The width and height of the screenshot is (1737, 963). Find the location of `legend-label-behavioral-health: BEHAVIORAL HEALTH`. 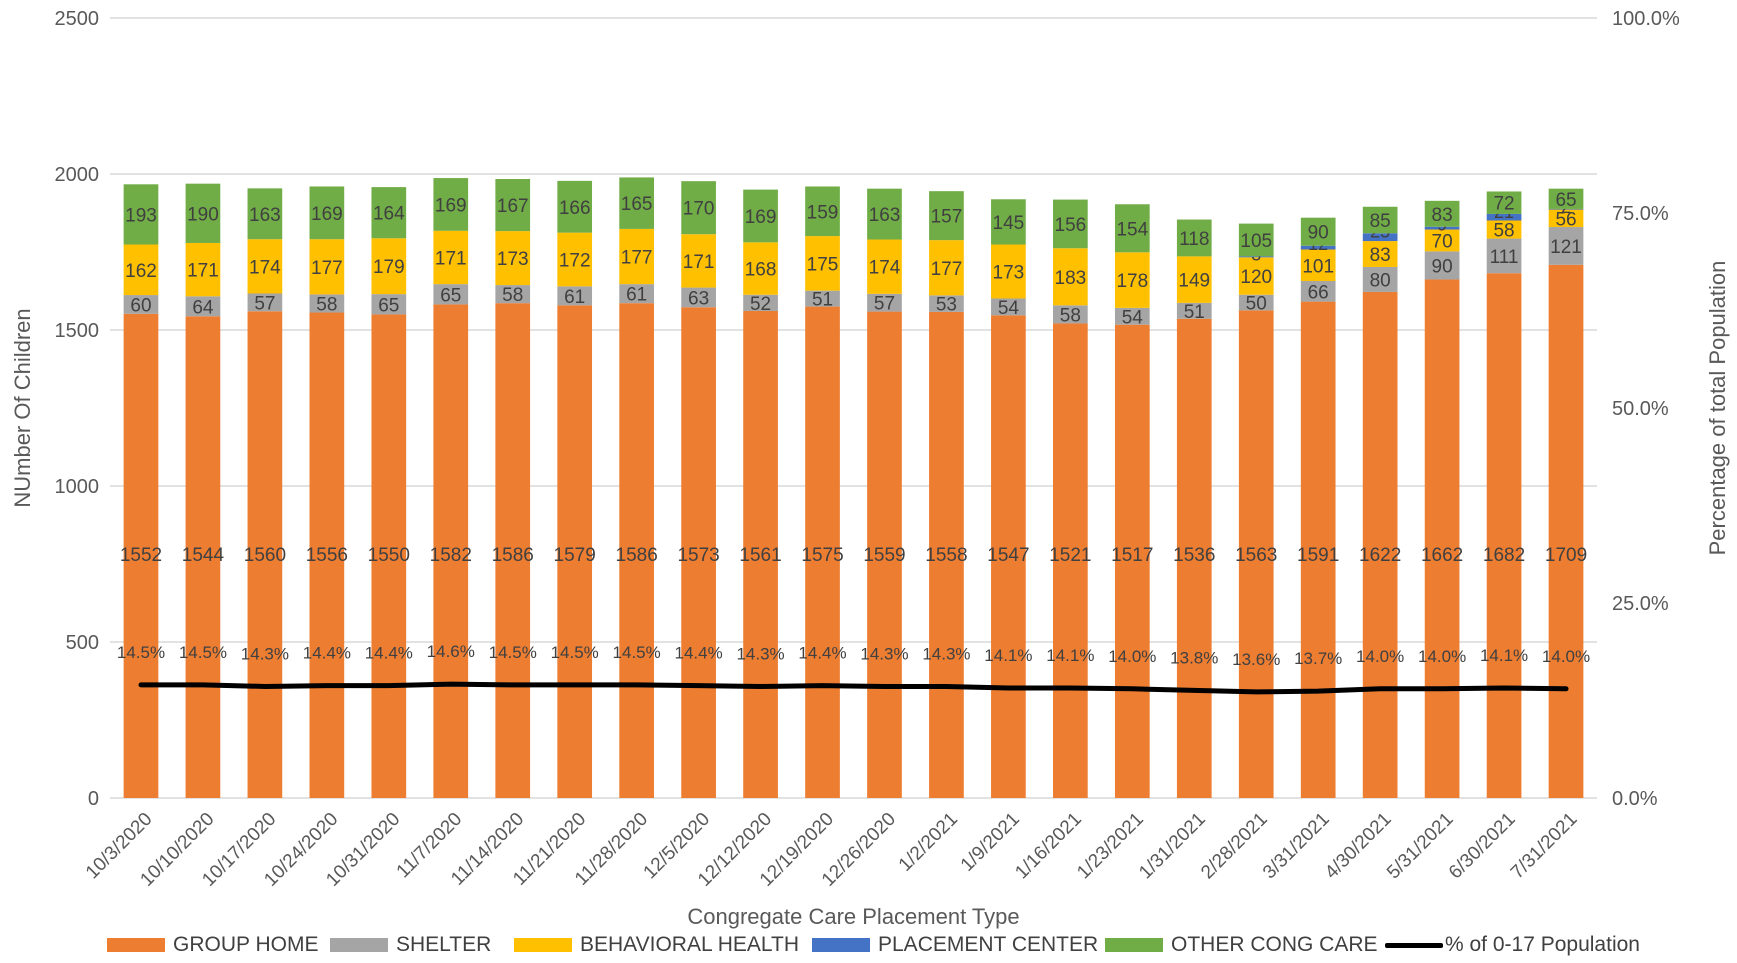

legend-label-behavioral-health: BEHAVIORAL HEALTH is located at coordinates (690, 944).